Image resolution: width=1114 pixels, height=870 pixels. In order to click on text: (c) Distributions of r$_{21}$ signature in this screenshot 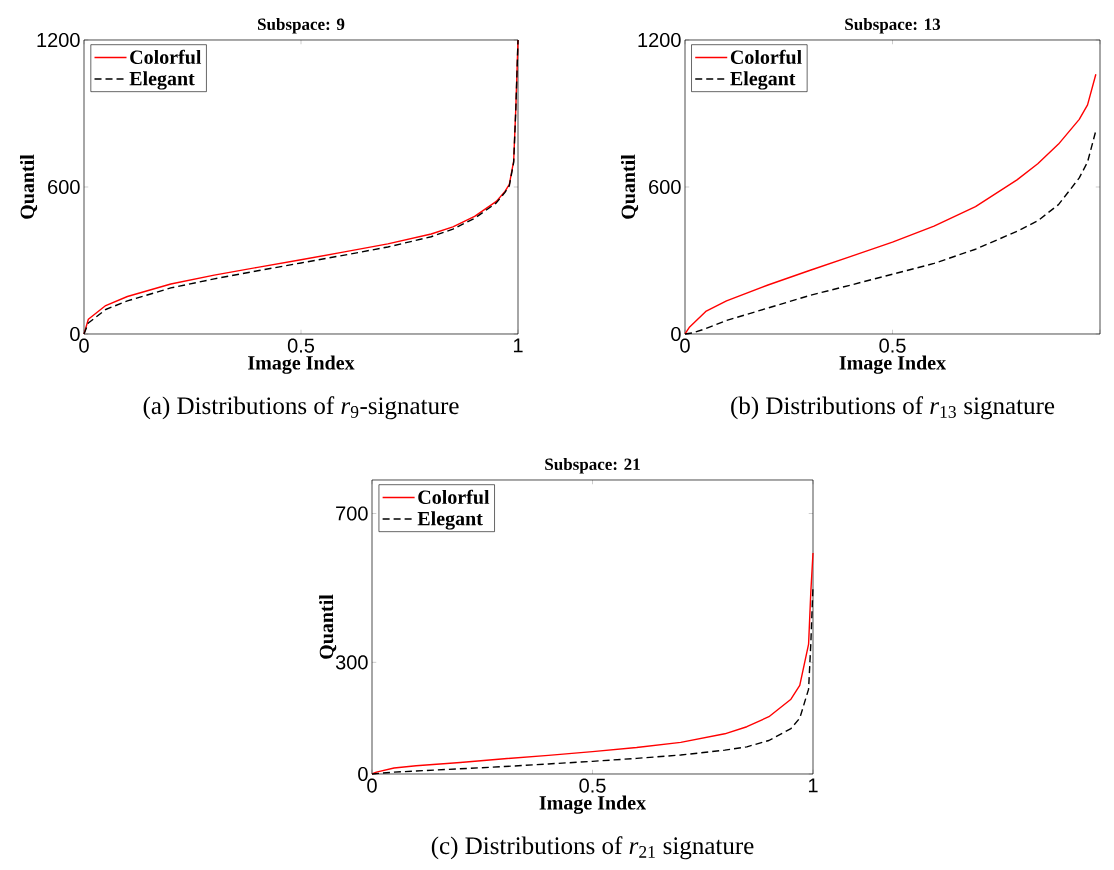, I will do `click(592, 848)`.